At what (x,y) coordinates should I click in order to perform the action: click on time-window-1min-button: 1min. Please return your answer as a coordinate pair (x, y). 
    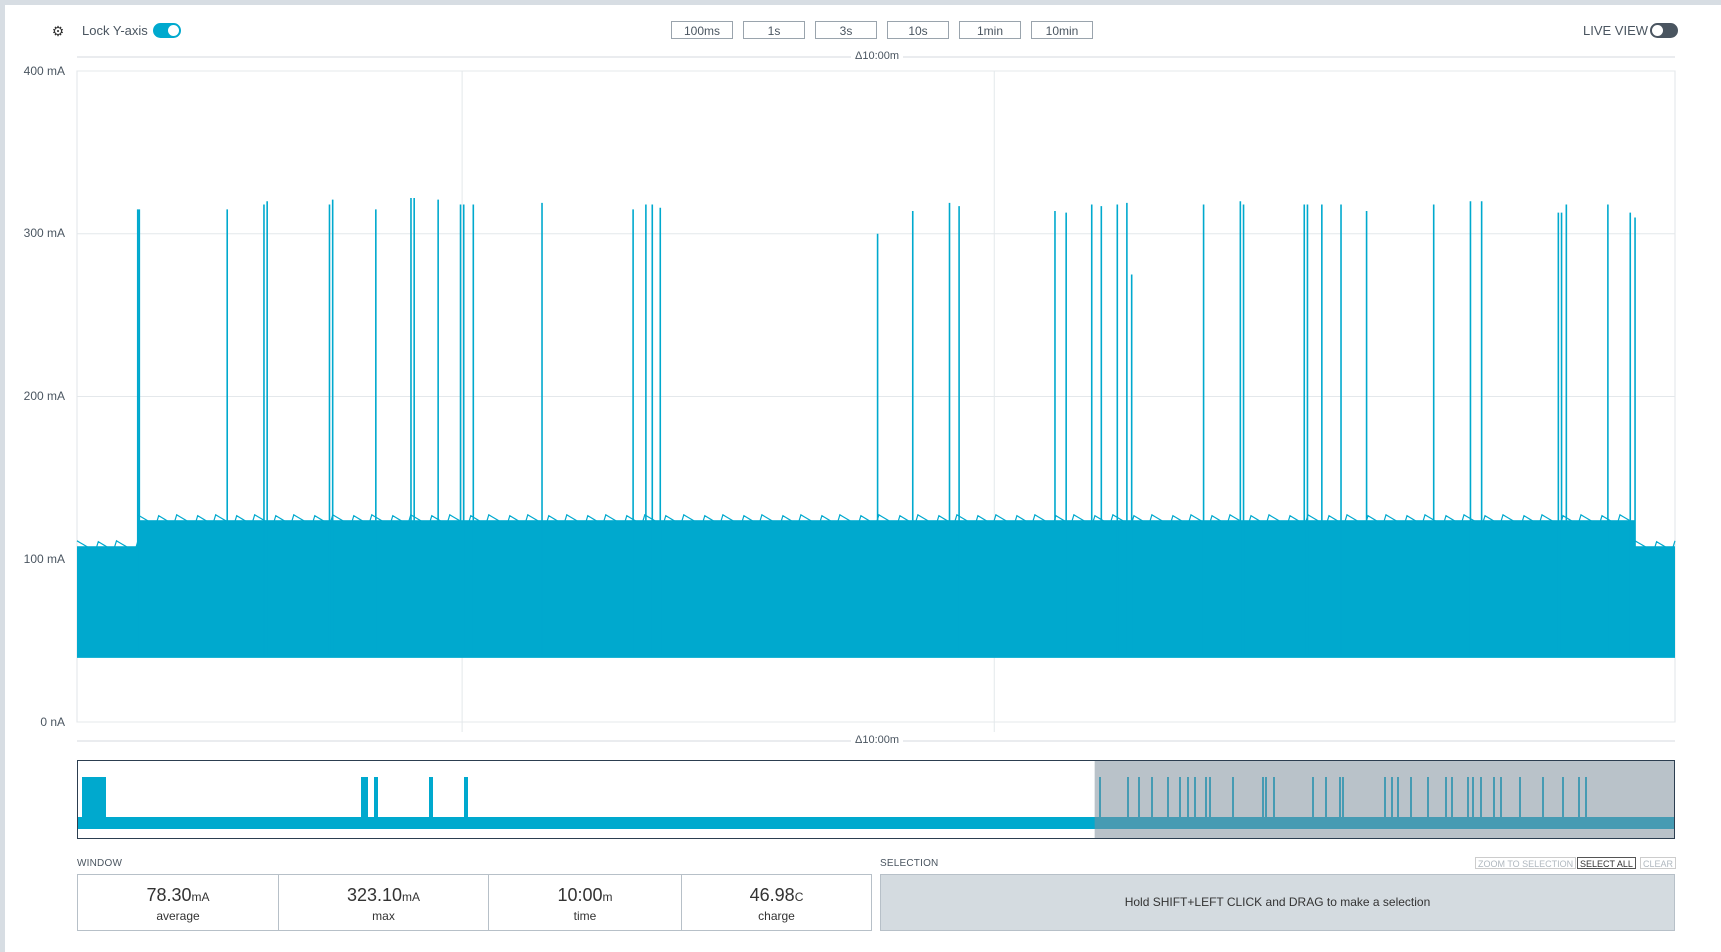
    Looking at the image, I should click on (990, 30).